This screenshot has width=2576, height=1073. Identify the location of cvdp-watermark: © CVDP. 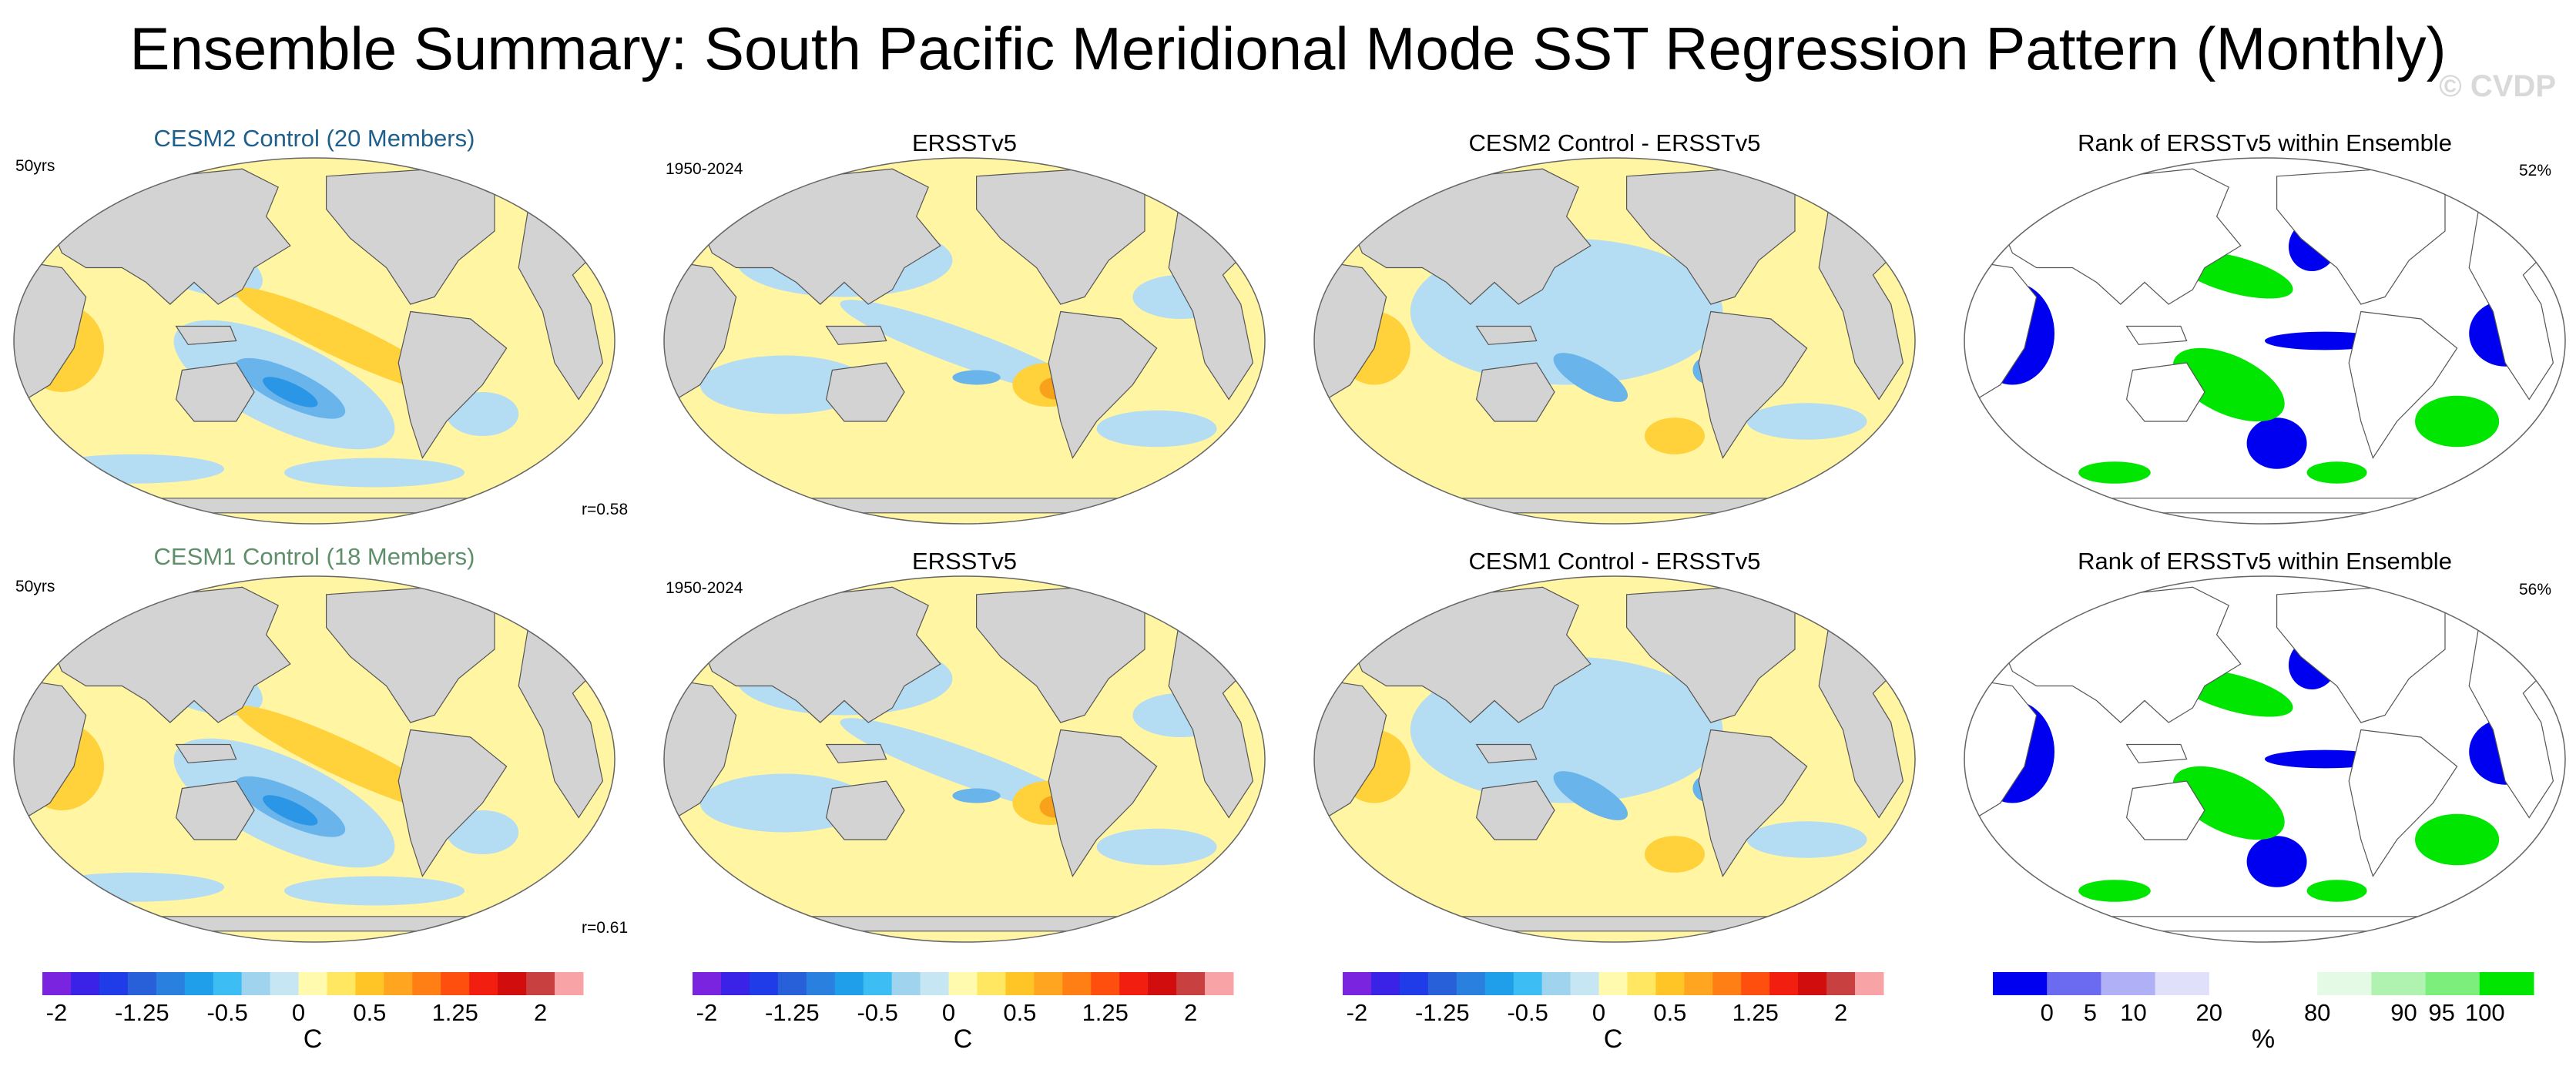
(2497, 86).